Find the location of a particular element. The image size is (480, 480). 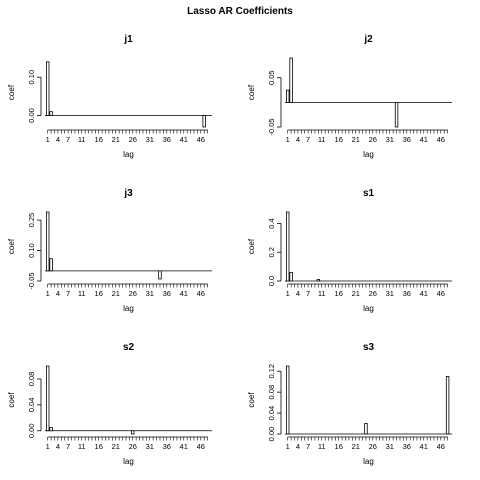

y-tick-label: 0.2 is located at coordinates (271, 252).